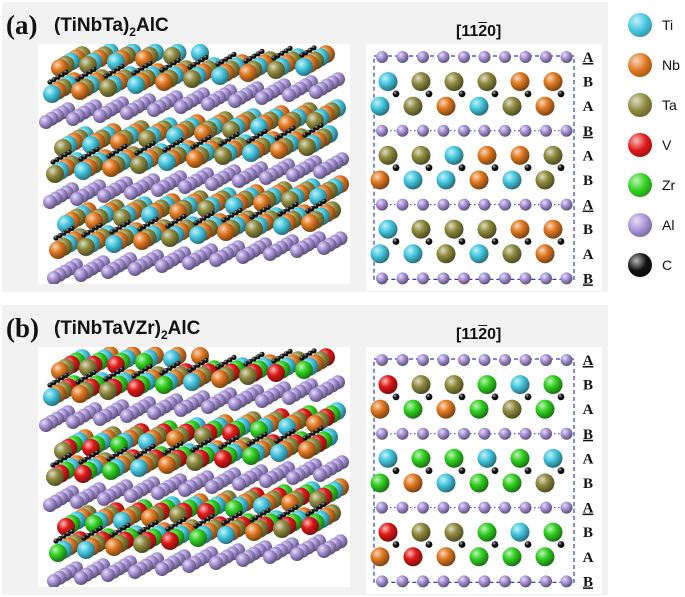  Describe the element at coordinates (667, 145) in the screenshot. I see `legend-label: V` at that location.